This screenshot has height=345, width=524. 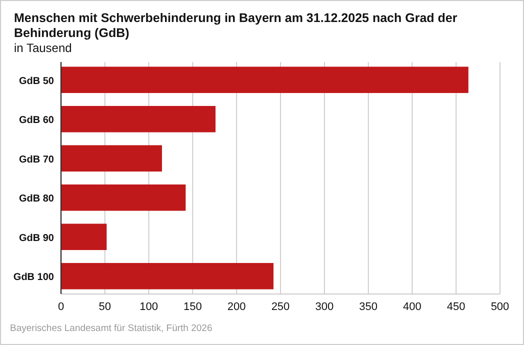 What do you see at coordinates (36, 199) in the screenshot?
I see `y-tick-label: GdB 80` at bounding box center [36, 199].